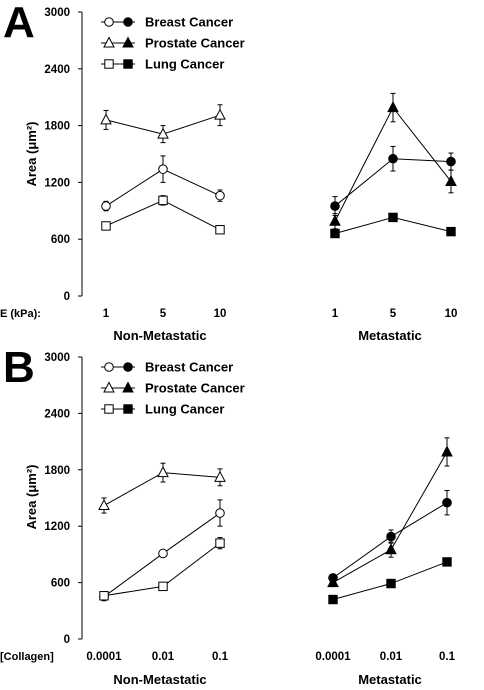 The image size is (484, 690). Describe the element at coordinates (19, 23) in the screenshot. I see `panel-a-letter: A` at that location.